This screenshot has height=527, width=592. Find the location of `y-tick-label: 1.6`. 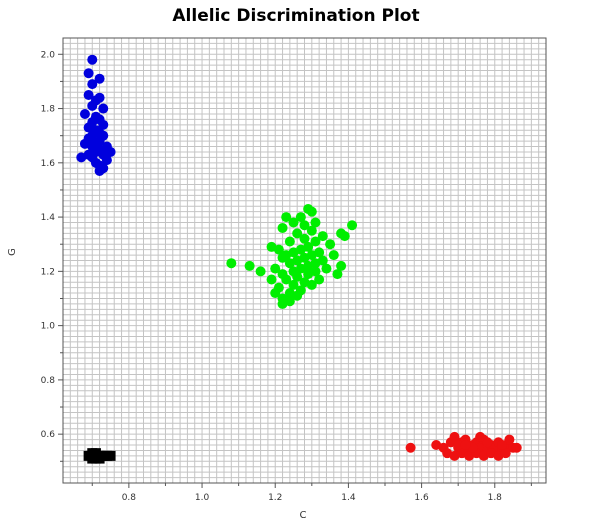

y-tick-label: 1.6 is located at coordinates (48, 164).